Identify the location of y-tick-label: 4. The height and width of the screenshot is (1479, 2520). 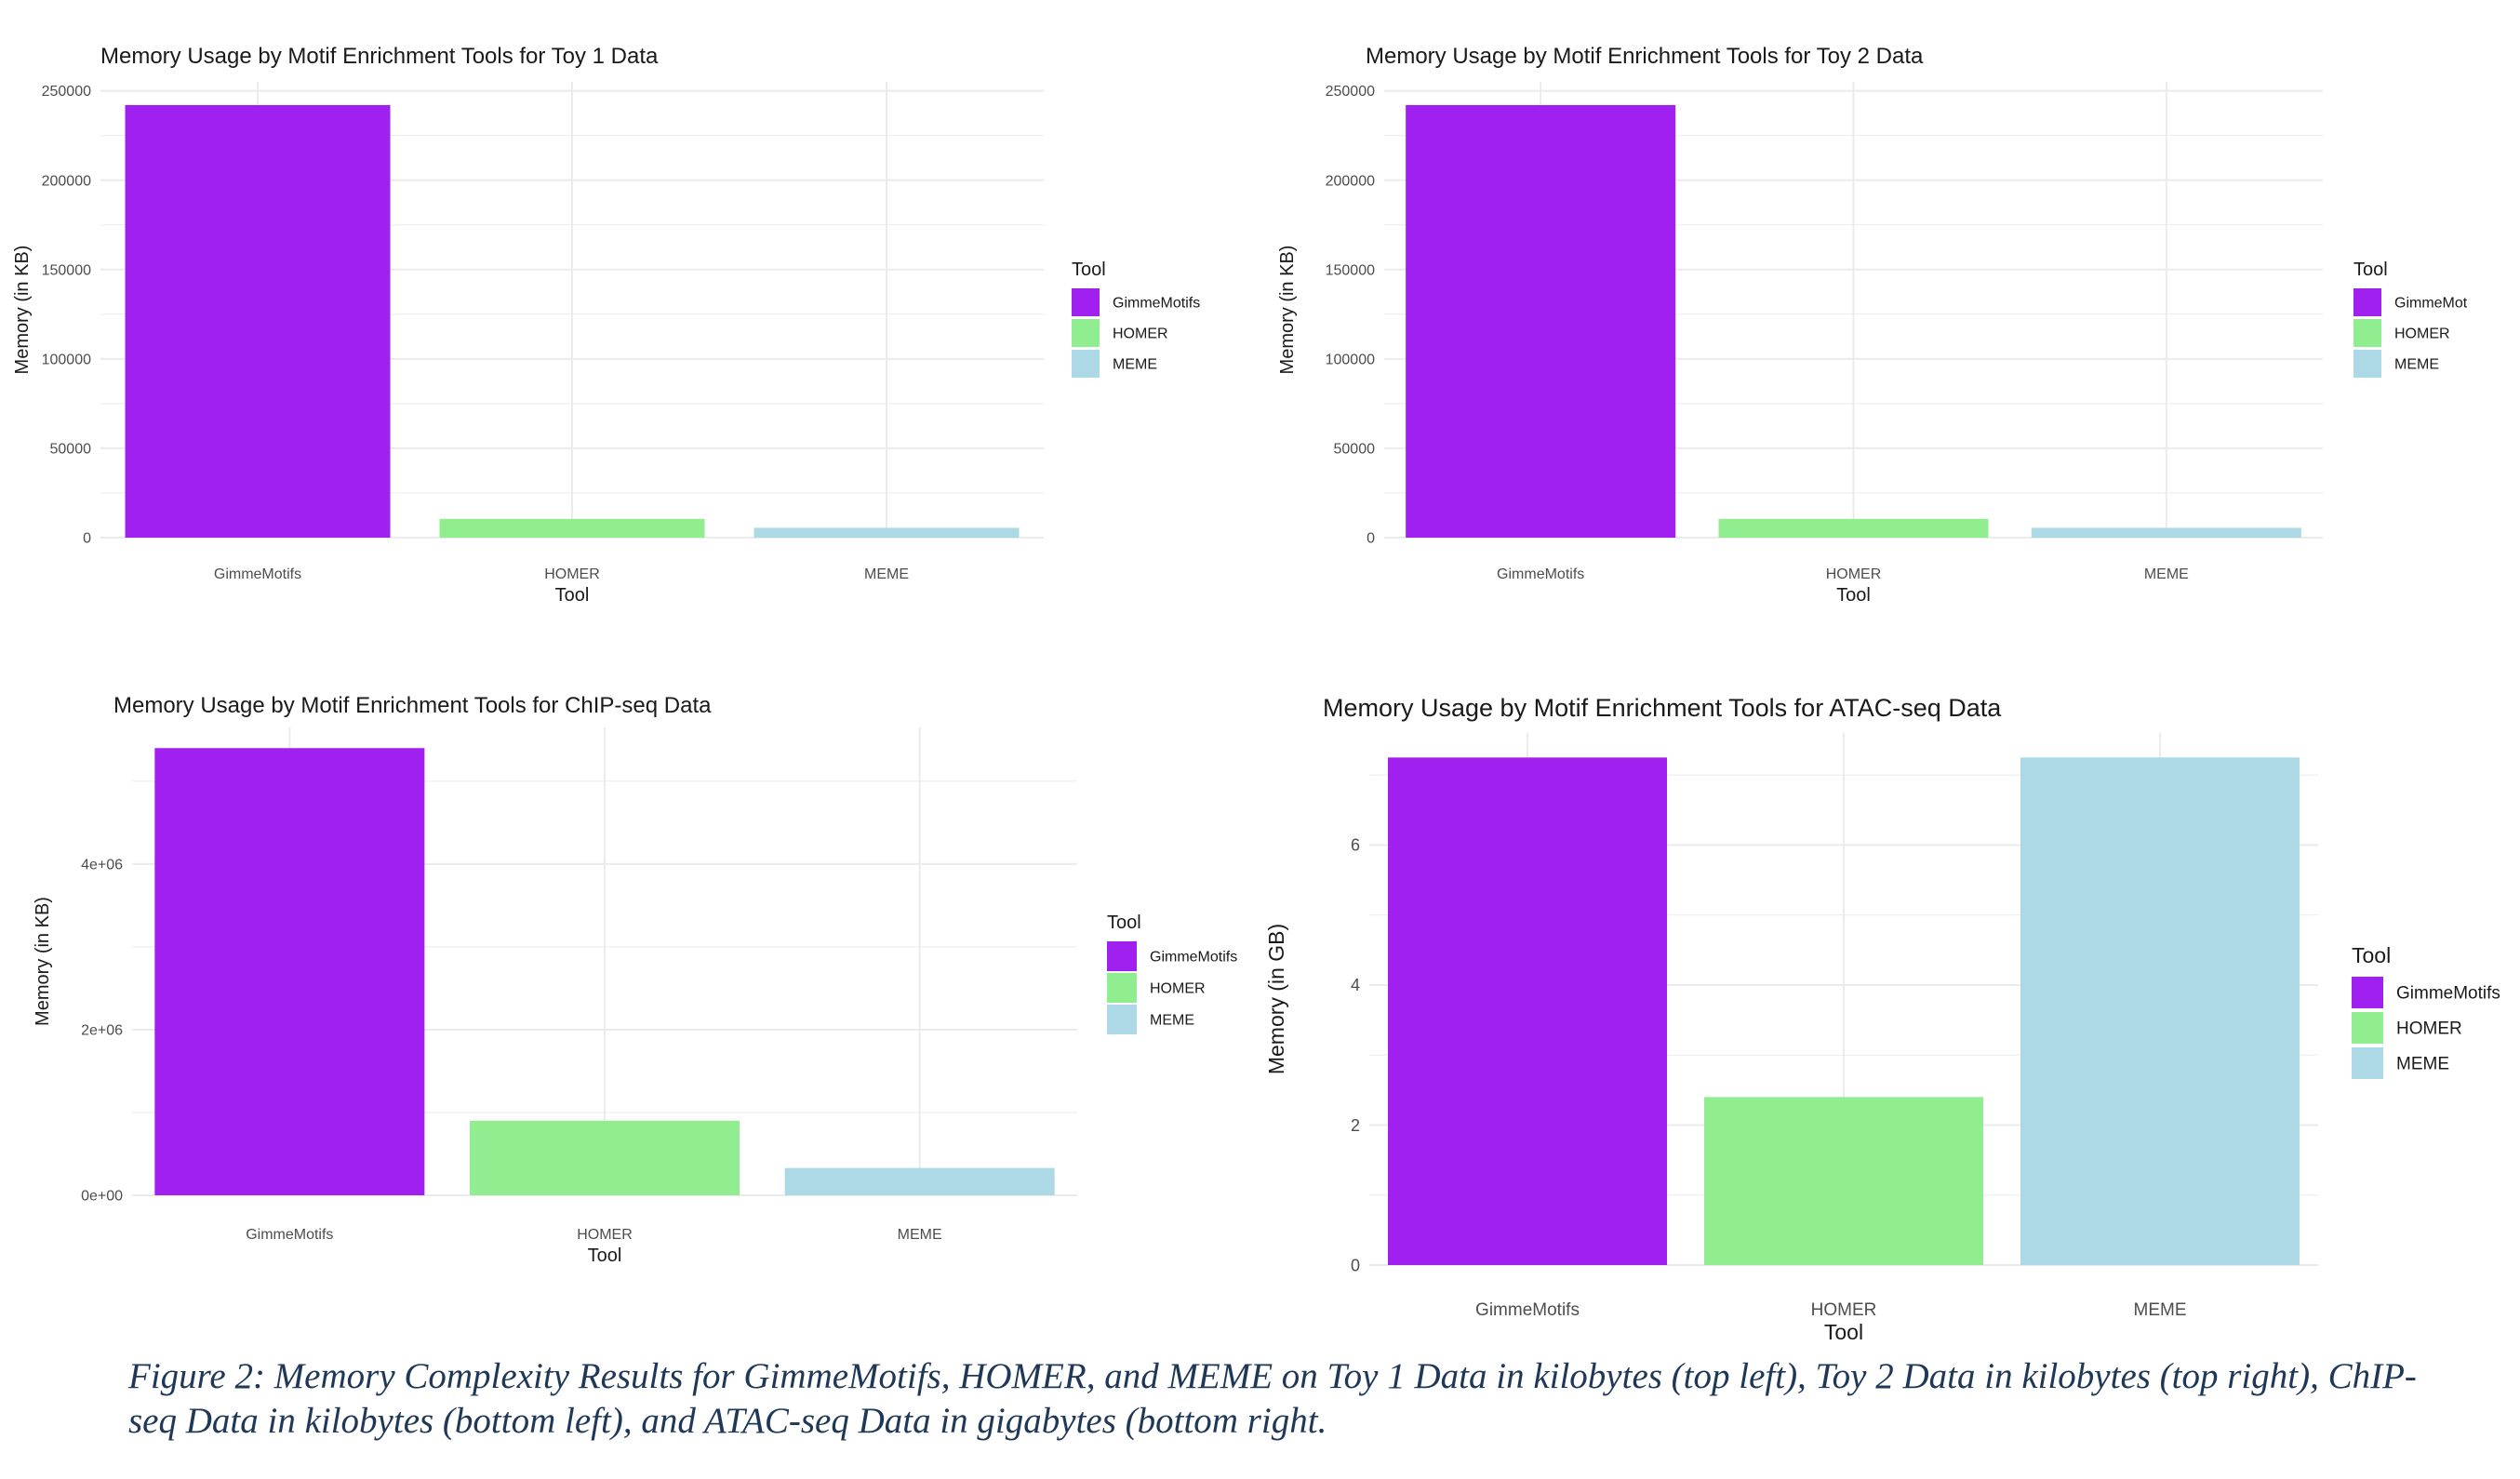
(1355, 985).